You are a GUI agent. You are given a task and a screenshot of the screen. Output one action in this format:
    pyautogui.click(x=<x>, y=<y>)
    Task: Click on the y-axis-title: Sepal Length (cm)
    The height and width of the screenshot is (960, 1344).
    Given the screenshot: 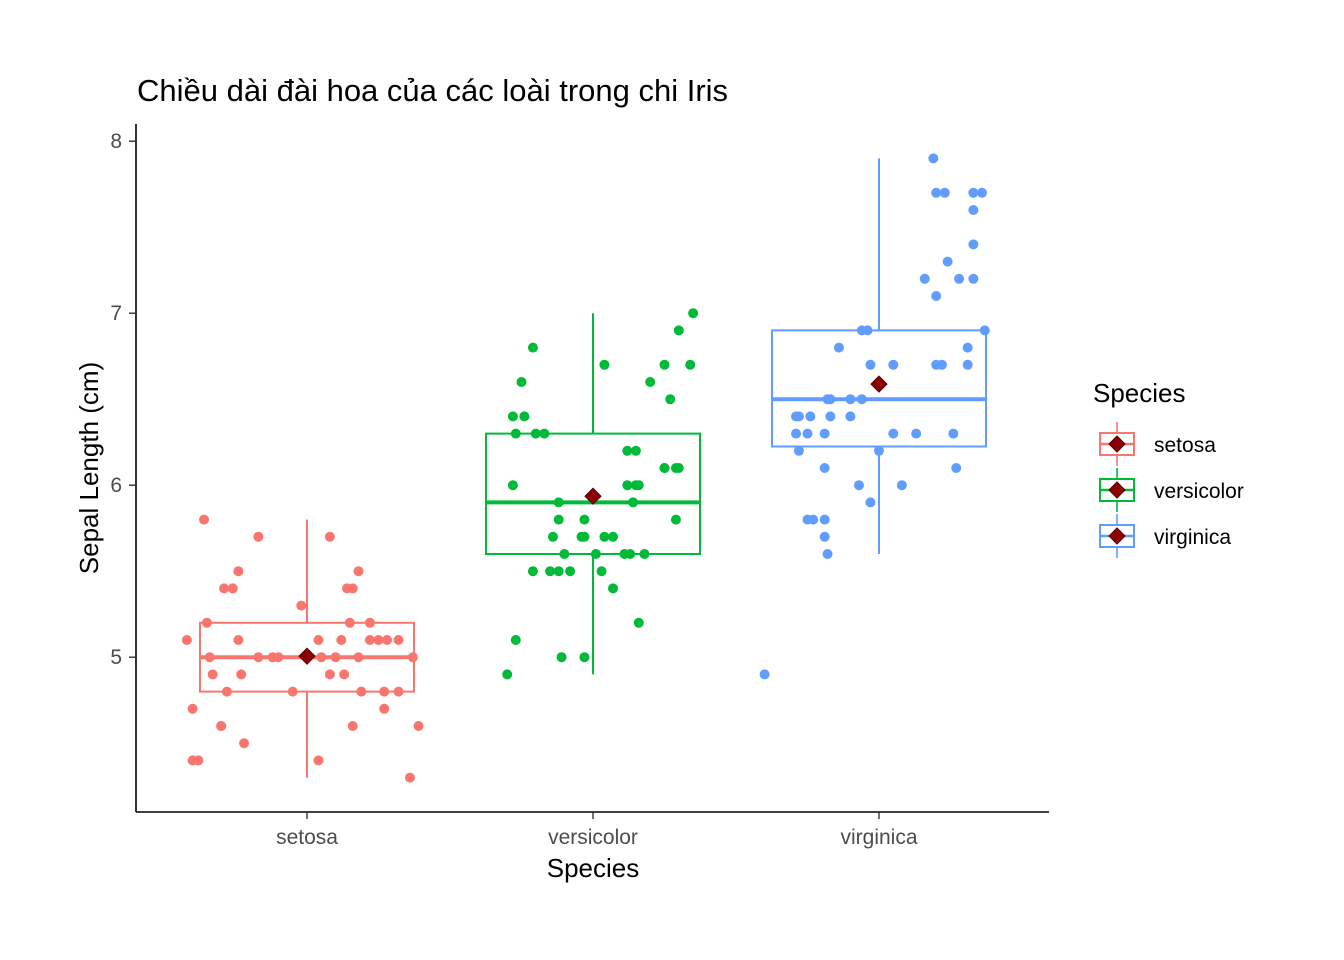 What is the action you would take?
    pyautogui.click(x=89, y=468)
    